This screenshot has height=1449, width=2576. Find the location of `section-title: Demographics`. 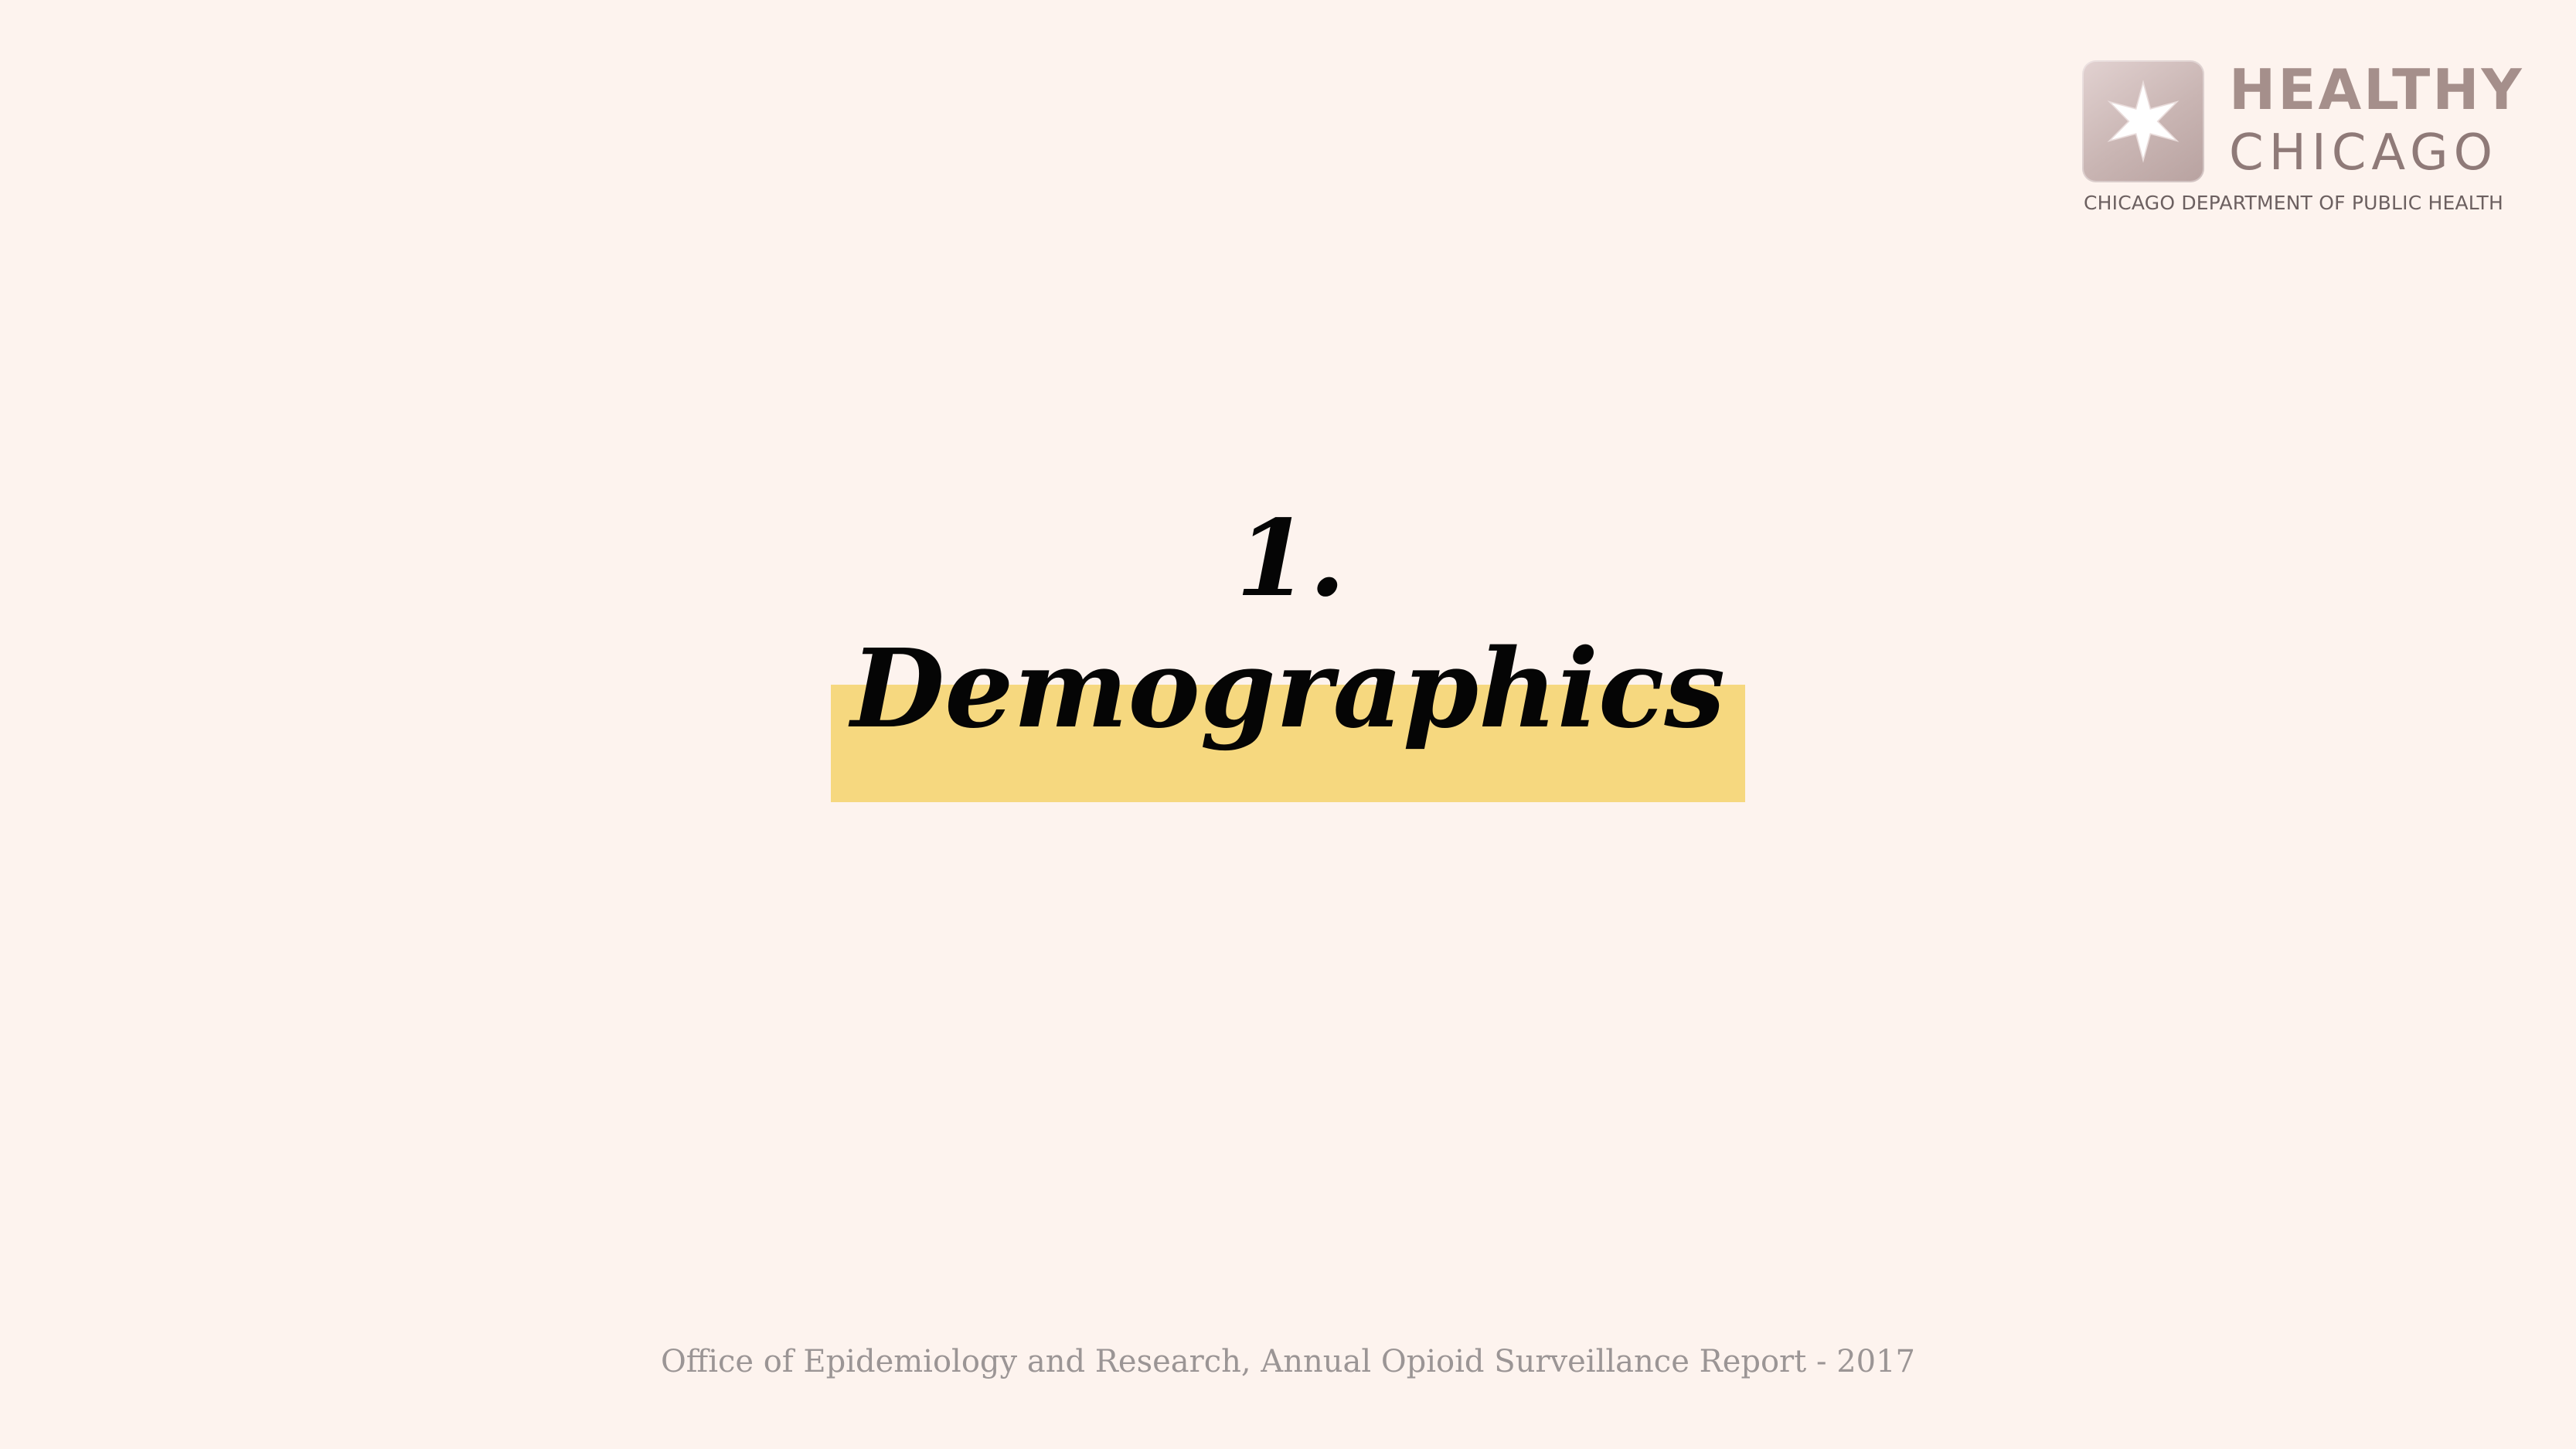

section-title: Demographics is located at coordinates (1288, 689).